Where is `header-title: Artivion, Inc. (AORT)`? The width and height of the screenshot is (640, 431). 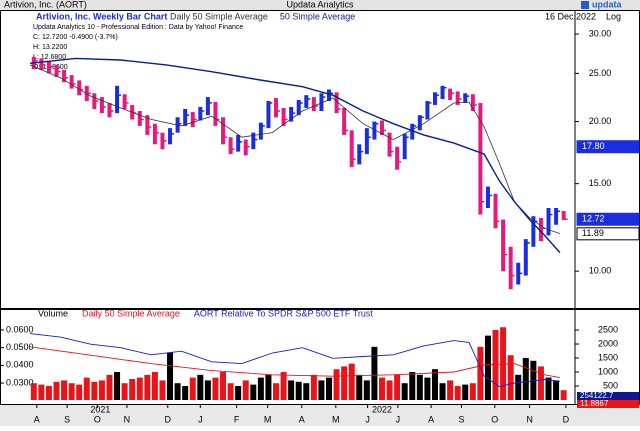
header-title: Artivion, Inc. (AORT) is located at coordinates (45, 4).